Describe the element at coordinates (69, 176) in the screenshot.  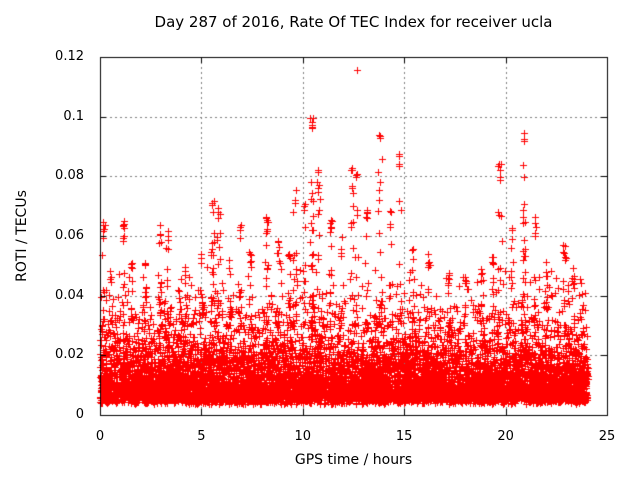
I see `y-tick-label: 0.08` at that location.